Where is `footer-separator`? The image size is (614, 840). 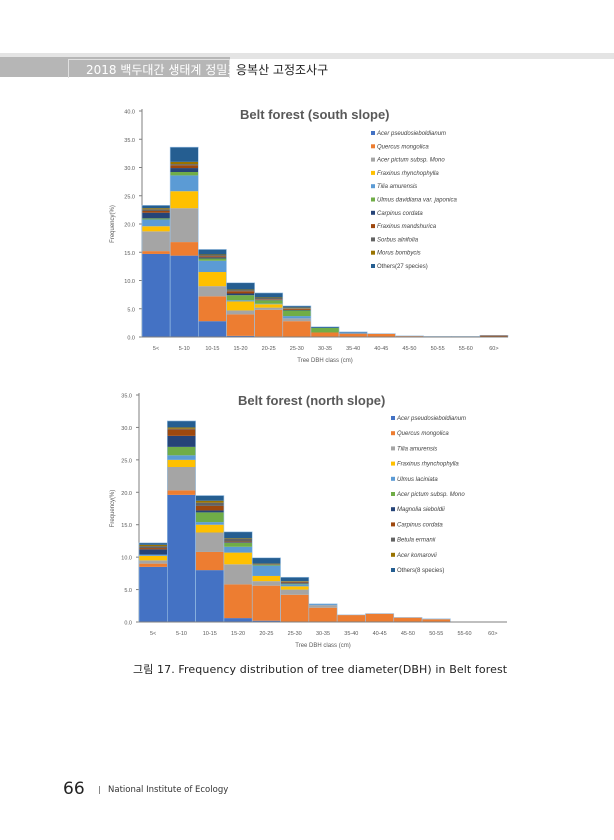
footer-separator is located at coordinates (99, 790).